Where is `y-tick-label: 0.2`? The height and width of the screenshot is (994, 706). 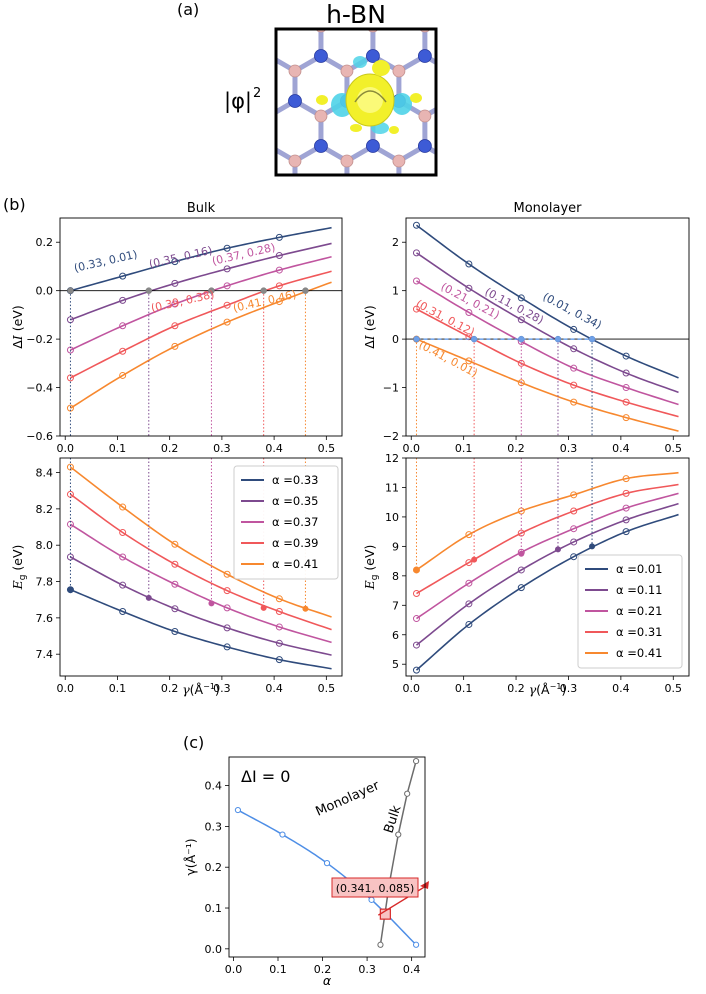
y-tick-label: 0.2 is located at coordinates (45, 242).